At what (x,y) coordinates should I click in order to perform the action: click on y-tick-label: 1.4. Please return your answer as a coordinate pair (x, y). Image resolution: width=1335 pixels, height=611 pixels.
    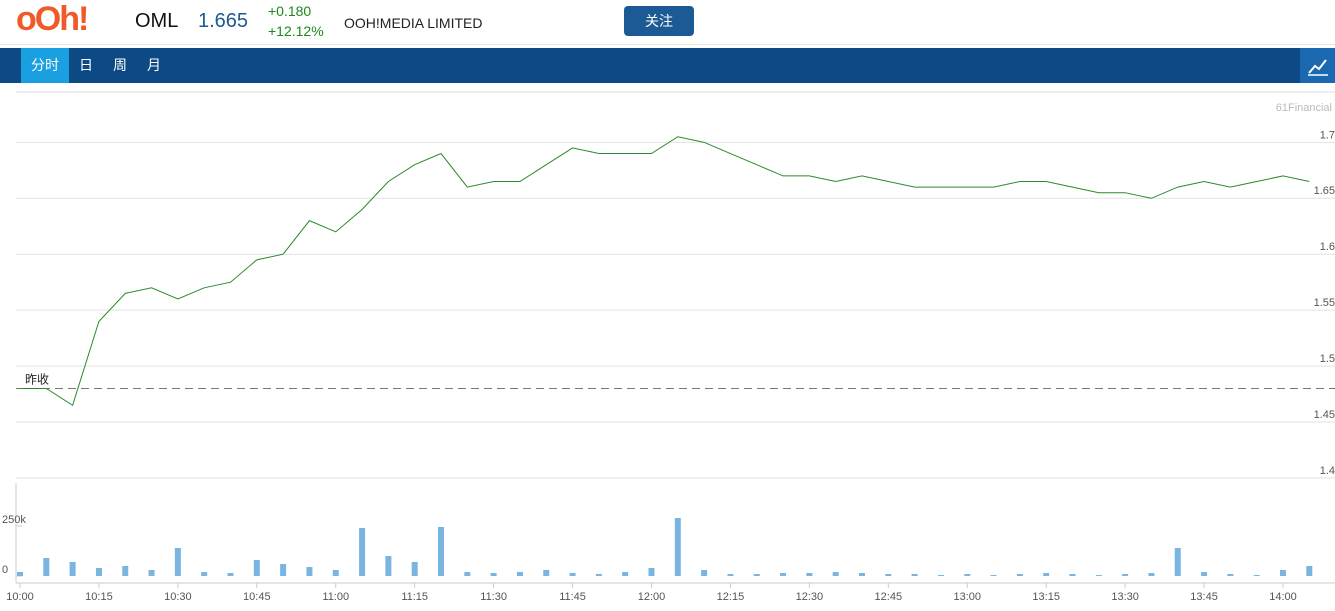
    Looking at the image, I should click on (1327, 471).